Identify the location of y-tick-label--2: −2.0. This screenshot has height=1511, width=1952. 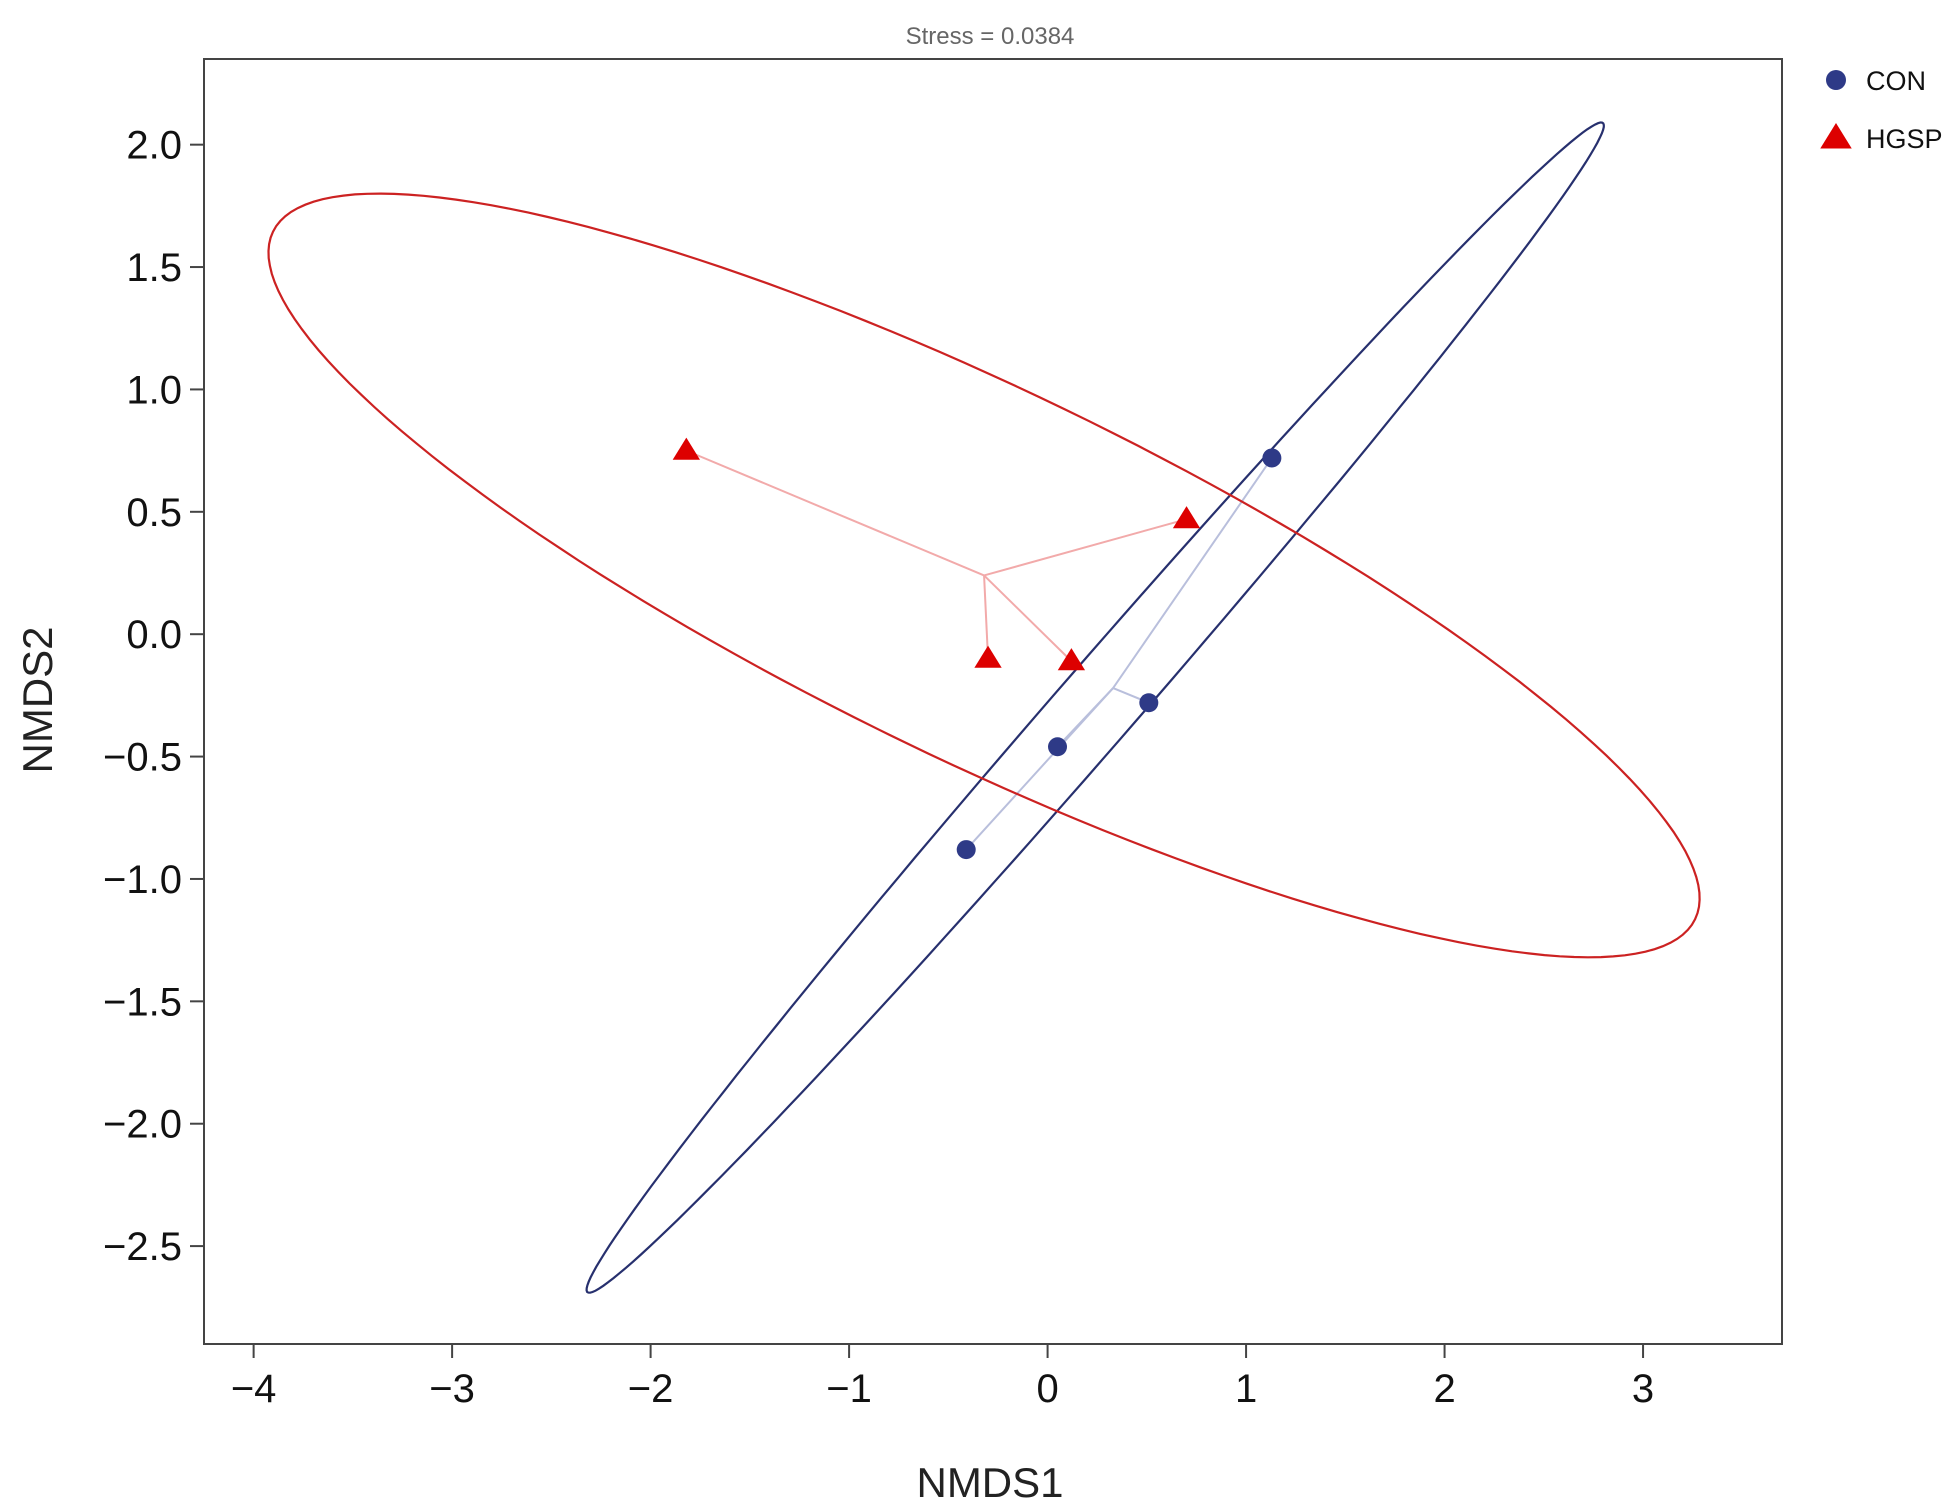
(142, 1125).